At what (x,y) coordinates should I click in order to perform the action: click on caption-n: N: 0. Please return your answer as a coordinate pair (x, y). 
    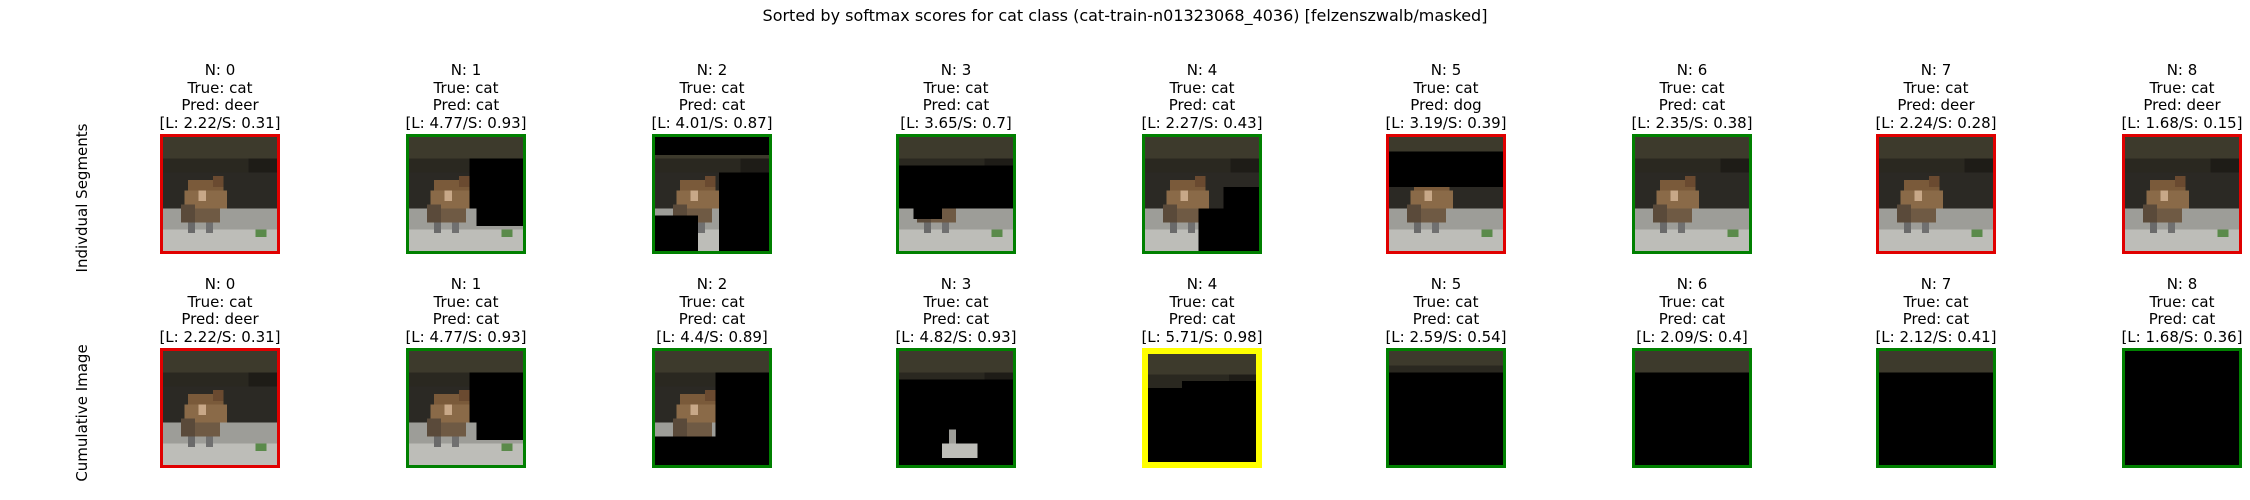
    Looking at the image, I should click on (220, 70).